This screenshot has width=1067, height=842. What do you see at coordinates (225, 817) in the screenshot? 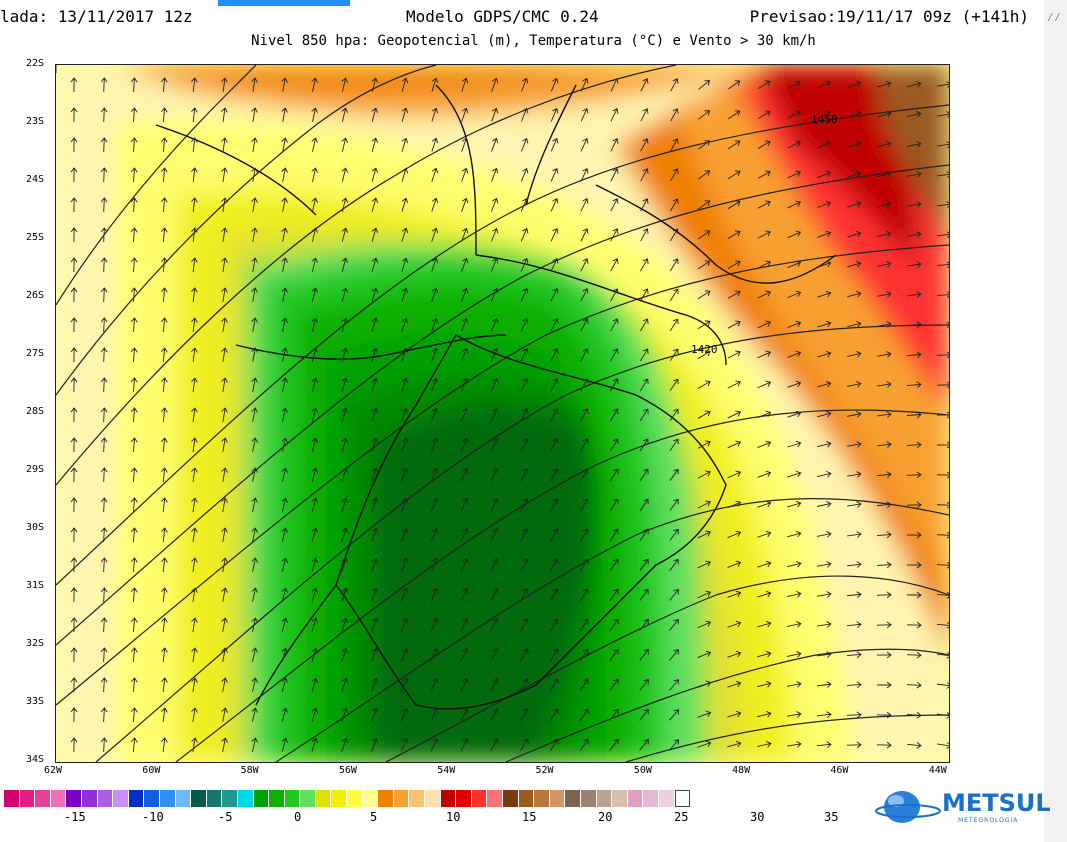
I see `colorbar-label: -5` at bounding box center [225, 817].